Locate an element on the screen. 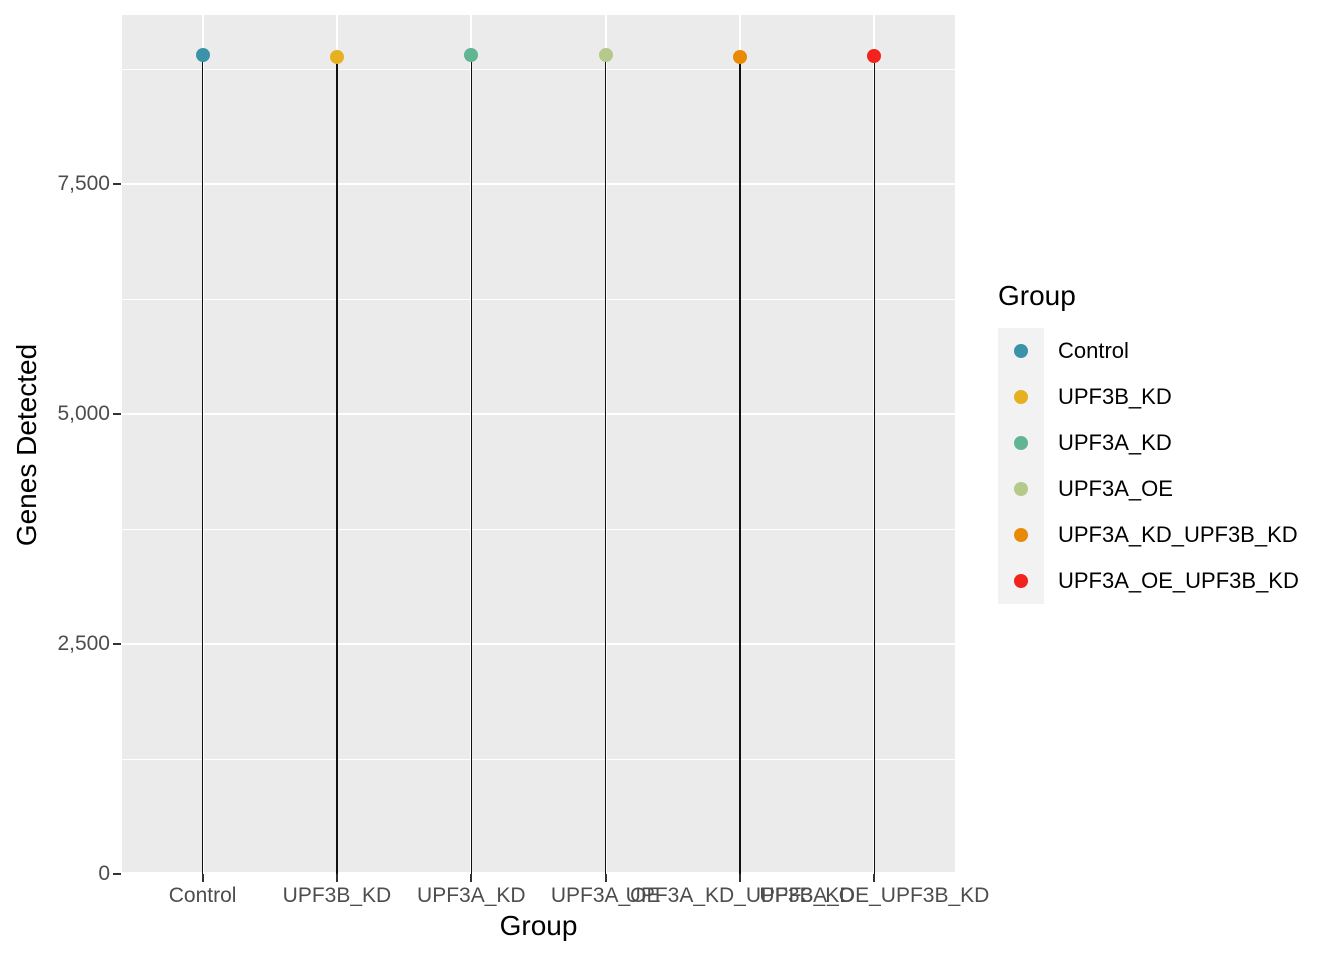 This screenshot has width=1344, height=960. x-tick-label: UPF3A_OE is located at coordinates (605, 895).